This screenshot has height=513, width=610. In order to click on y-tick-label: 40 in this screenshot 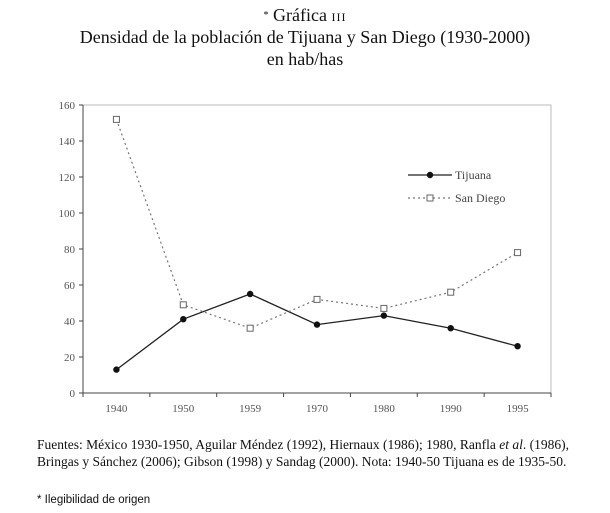, I will do `click(70, 322)`.